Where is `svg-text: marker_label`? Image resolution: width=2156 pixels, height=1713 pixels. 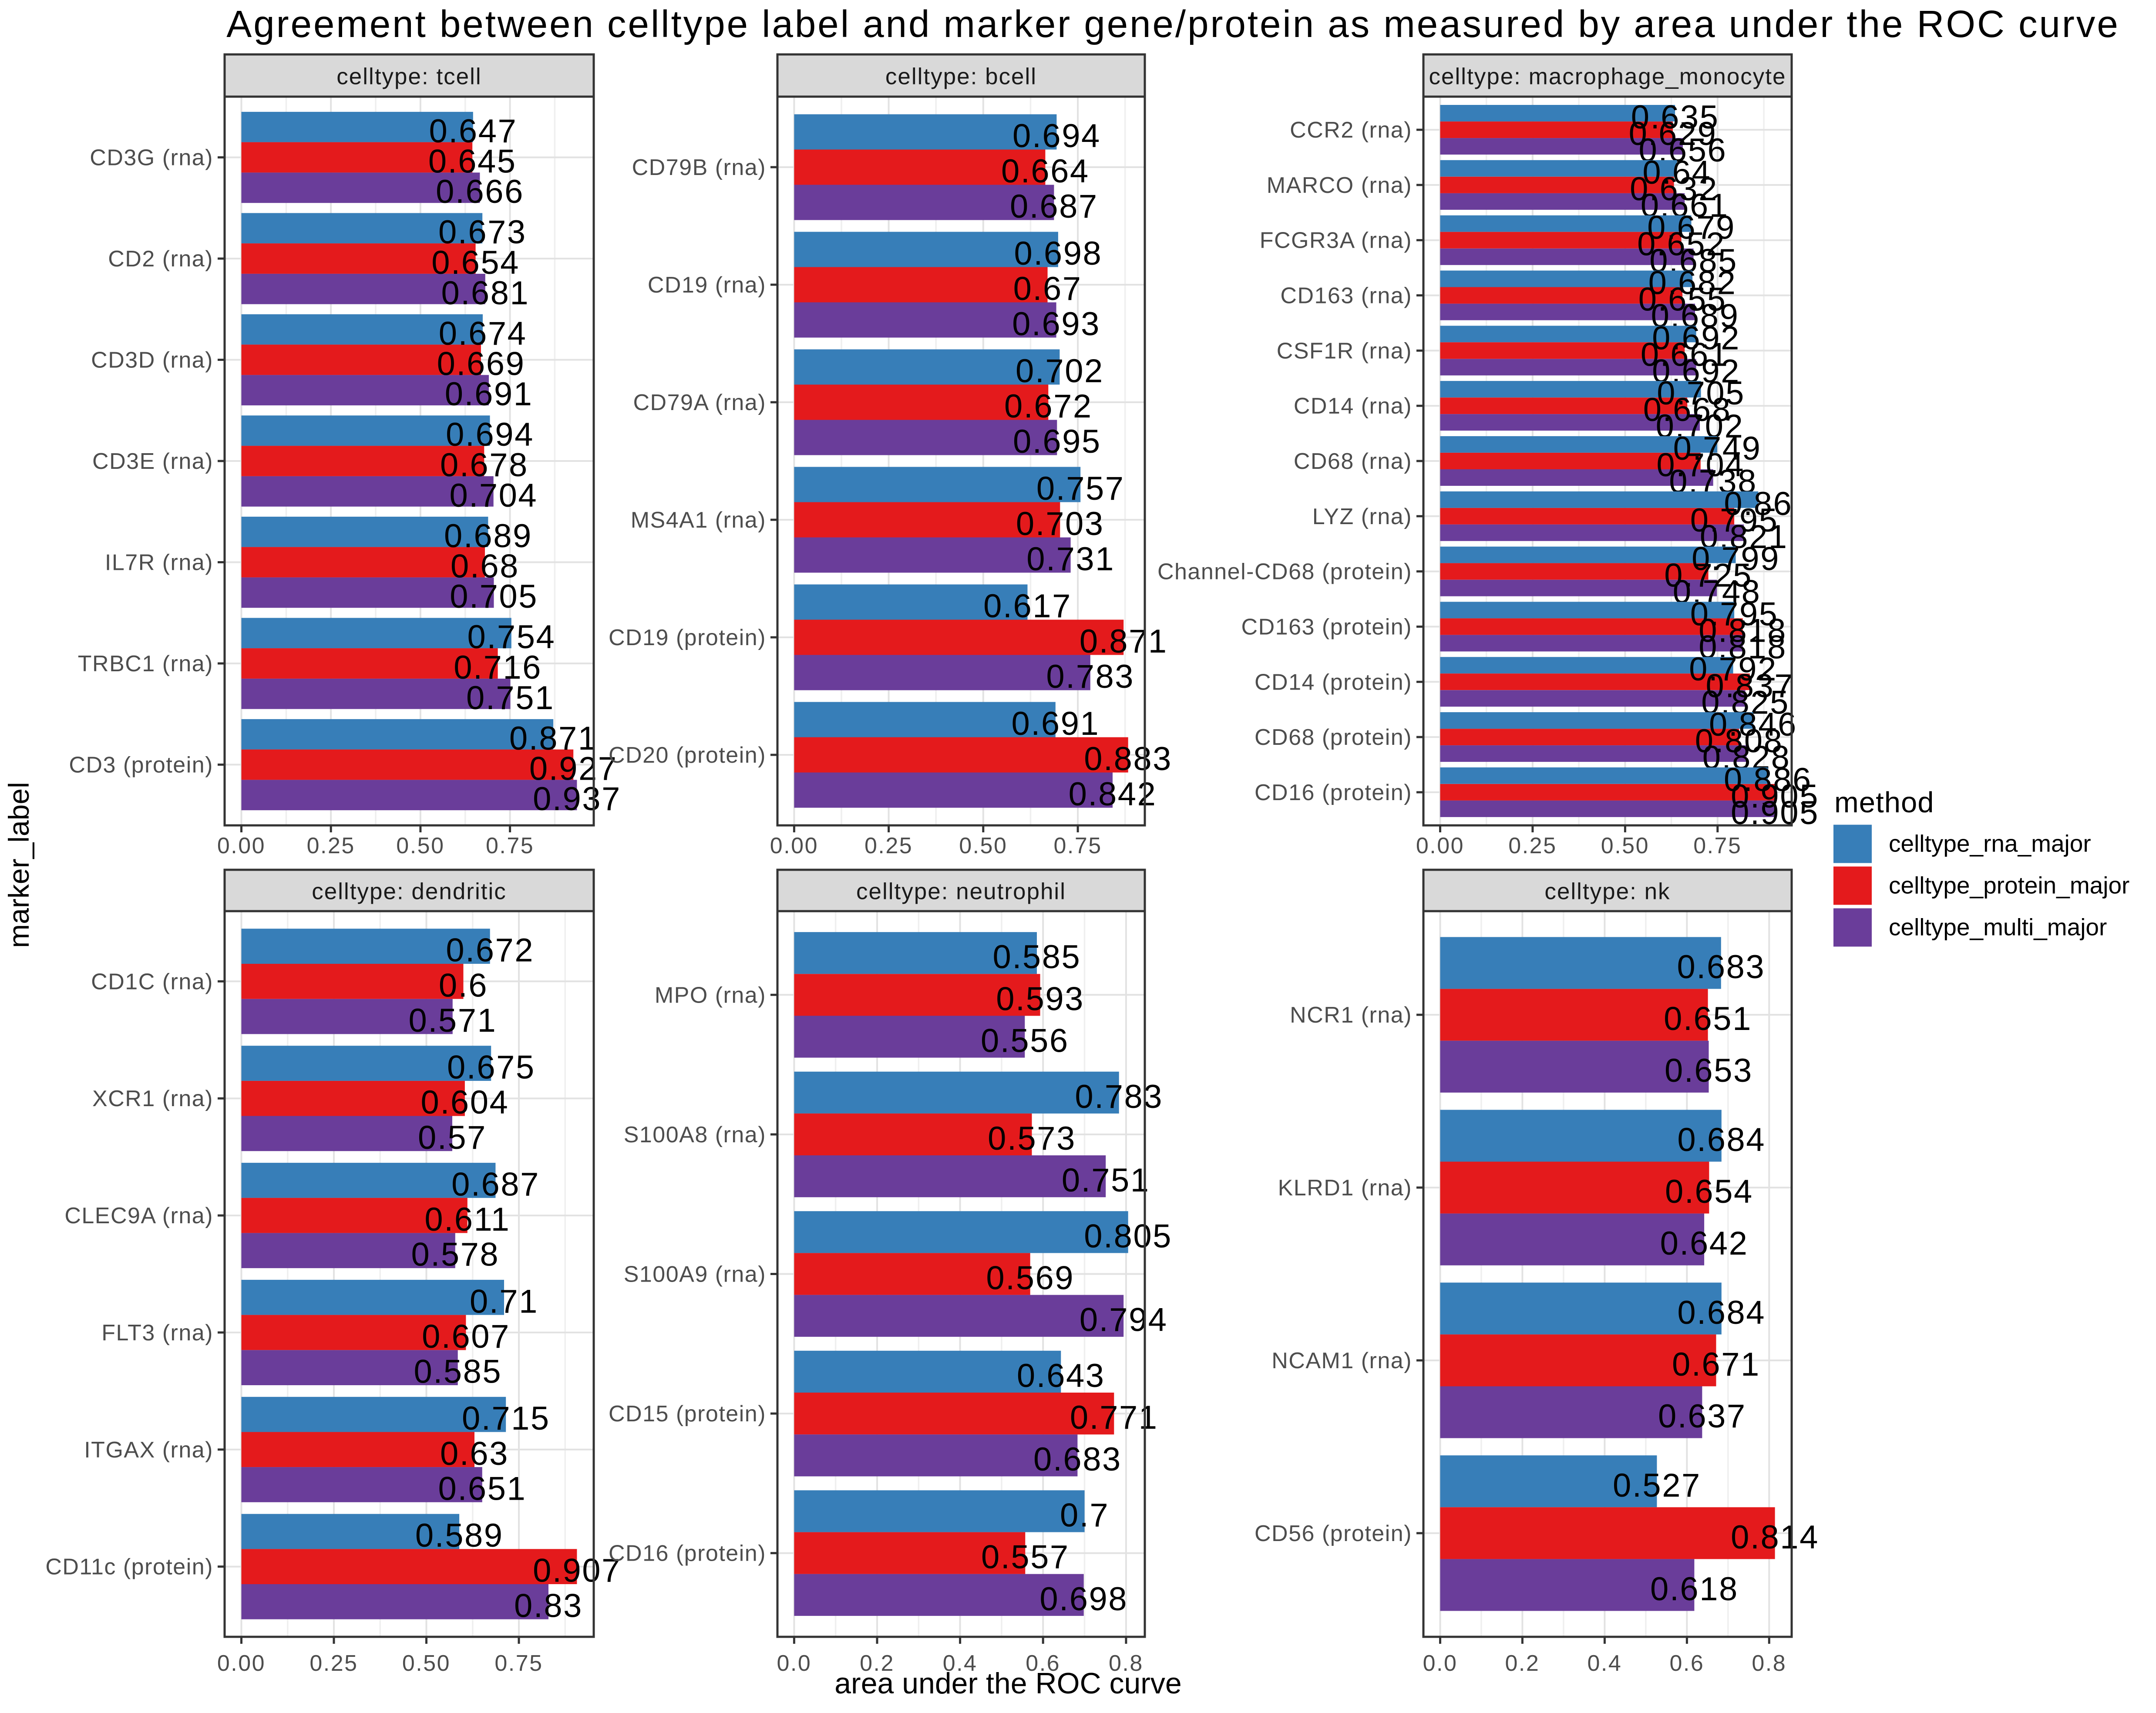 svg-text: marker_label is located at coordinates (19, 865).